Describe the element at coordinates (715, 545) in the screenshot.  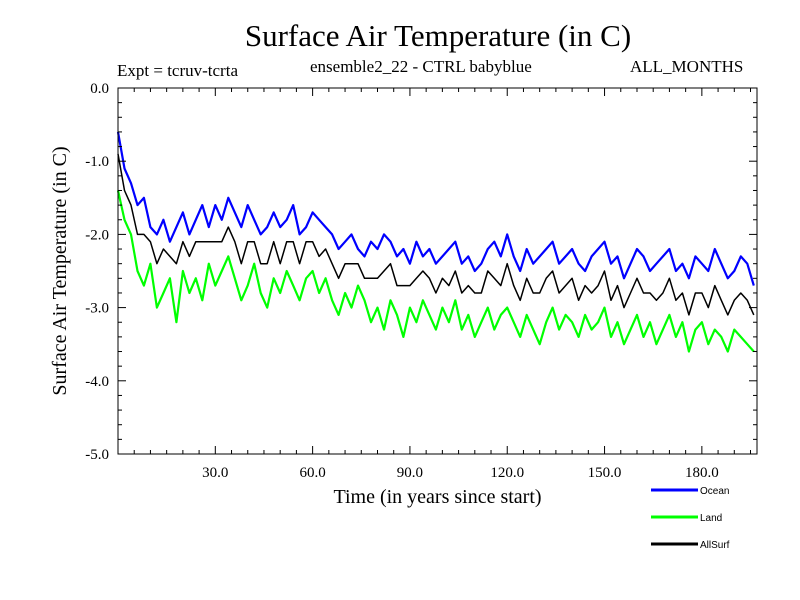
I see `legend-label-allsurf: AllSurf` at that location.